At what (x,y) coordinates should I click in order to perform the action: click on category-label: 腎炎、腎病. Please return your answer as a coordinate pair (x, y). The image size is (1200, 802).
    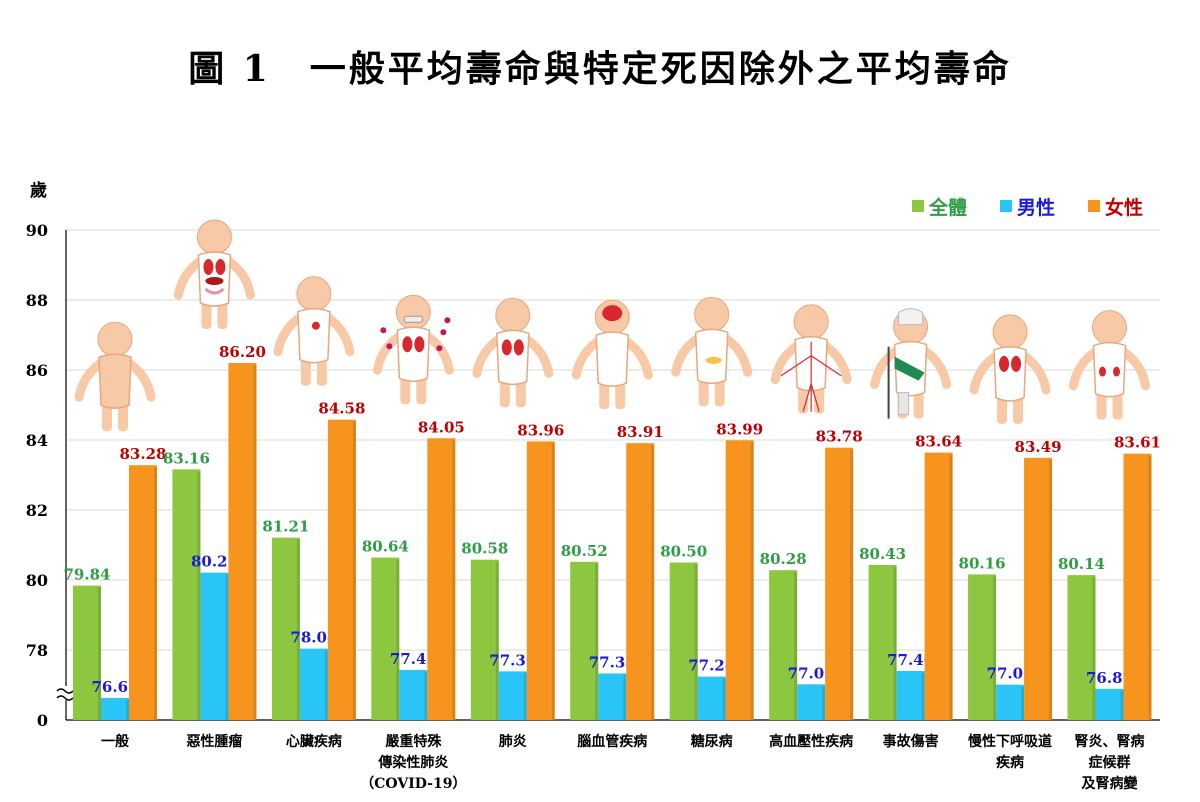
    Looking at the image, I should click on (1110, 741).